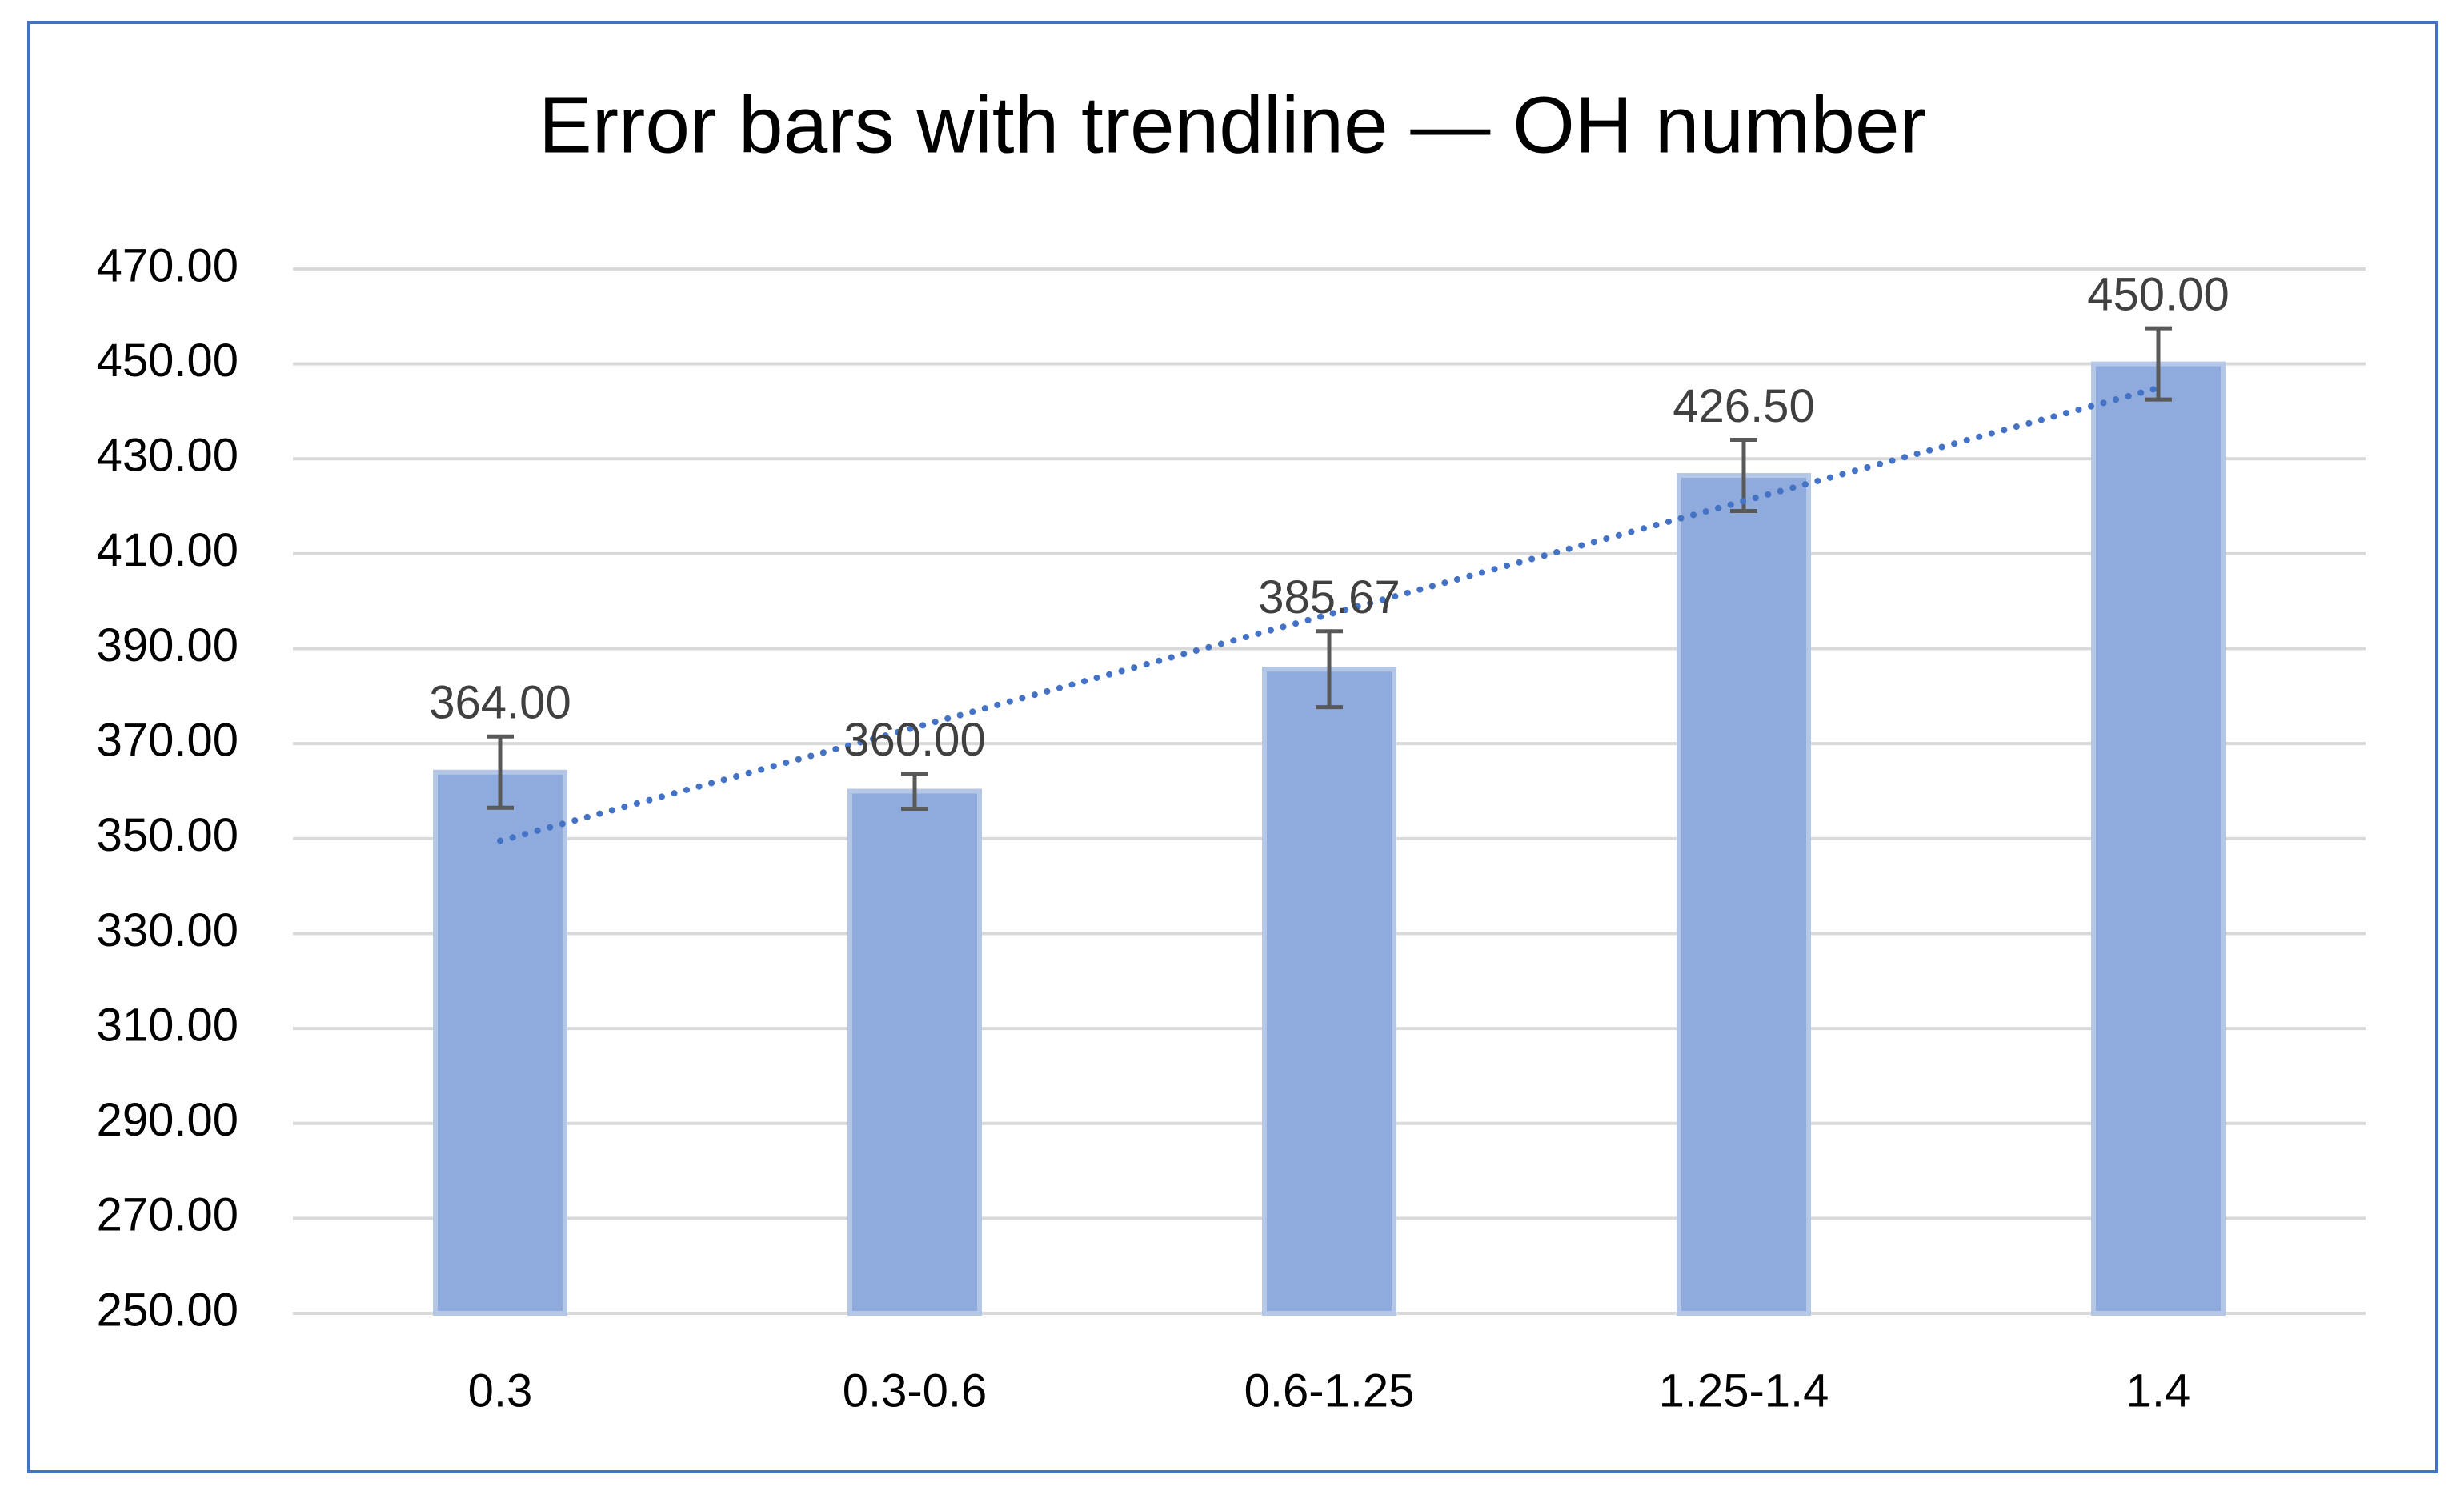  Describe the element at coordinates (1232, 125) in the screenshot. I see `chart-title: Error bars with trendline — OH number` at that location.